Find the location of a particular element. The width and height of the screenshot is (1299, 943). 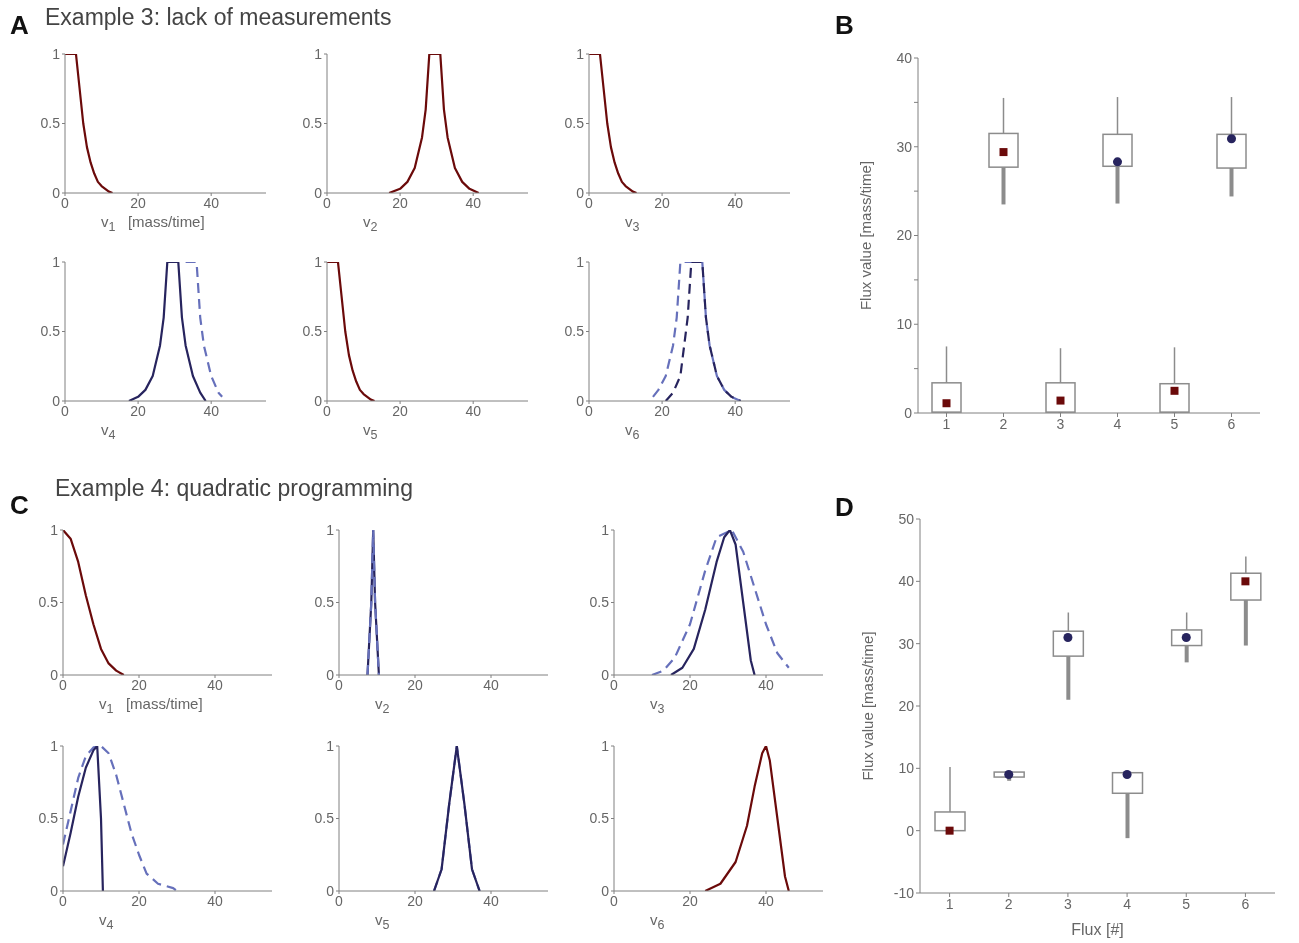

text: D is located at coordinates (844, 507).